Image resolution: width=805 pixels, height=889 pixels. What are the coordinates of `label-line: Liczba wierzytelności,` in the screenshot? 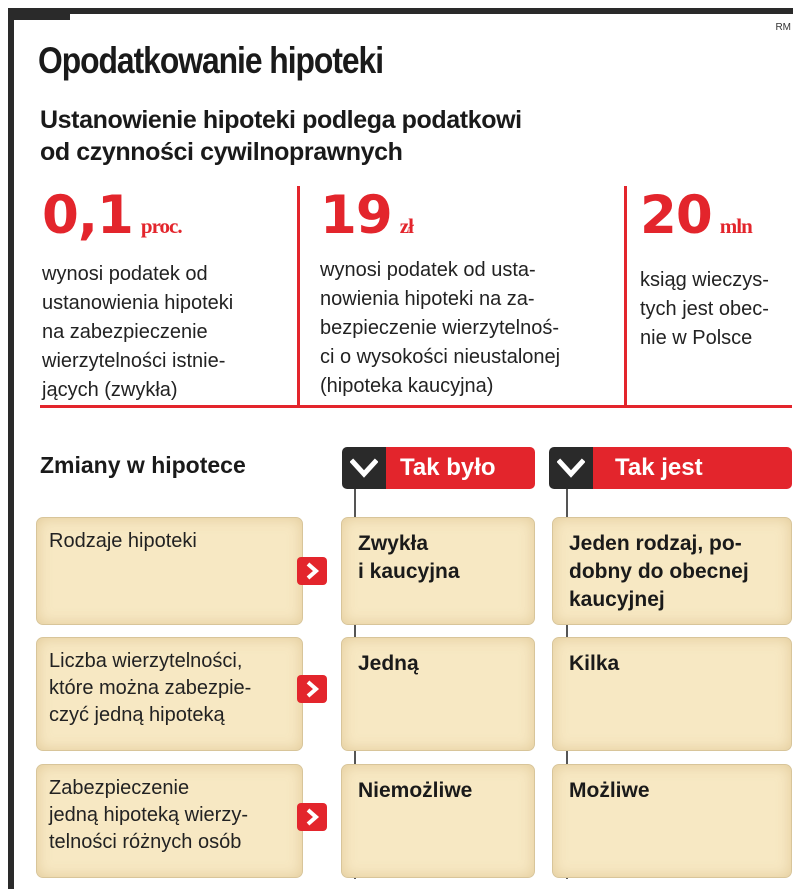 It's located at (146, 661).